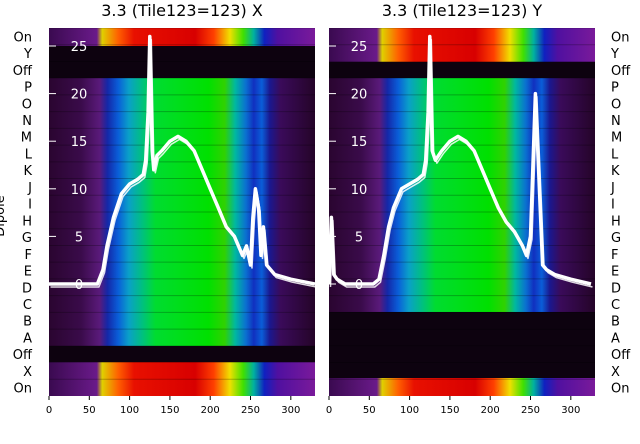 This screenshot has width=640, height=444. What do you see at coordinates (182, 354) in the screenshot?
I see `panel-x-off-row-bottom` at bounding box center [182, 354].